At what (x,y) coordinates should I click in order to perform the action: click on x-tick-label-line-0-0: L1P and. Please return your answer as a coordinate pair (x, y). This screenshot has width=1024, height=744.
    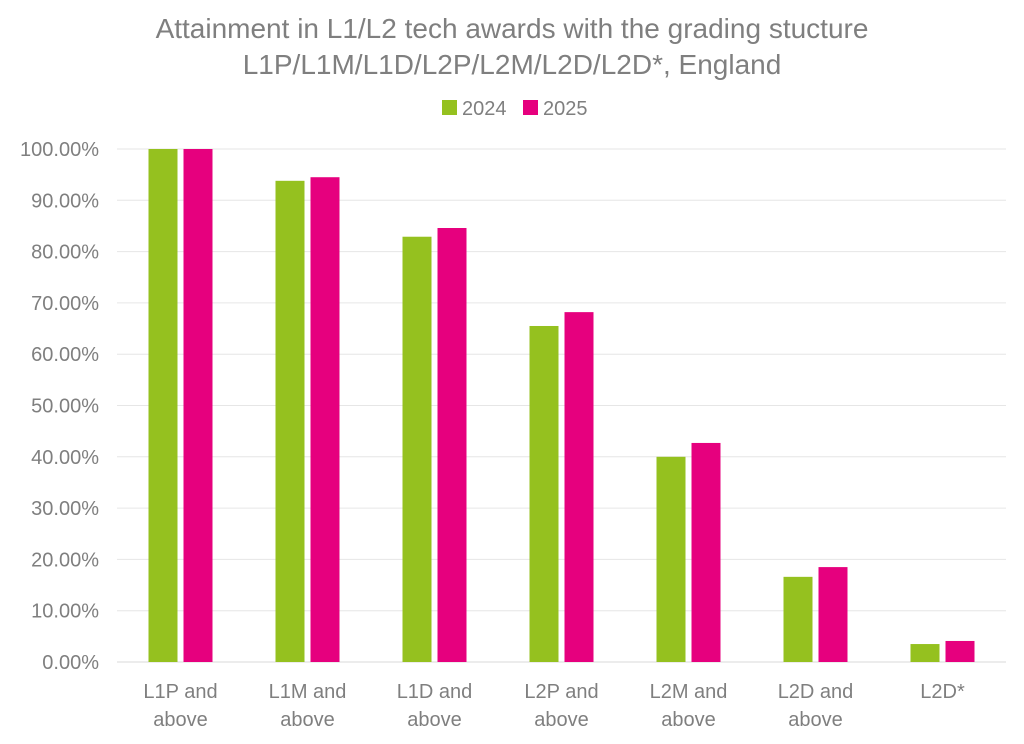
    Looking at the image, I should click on (180, 692).